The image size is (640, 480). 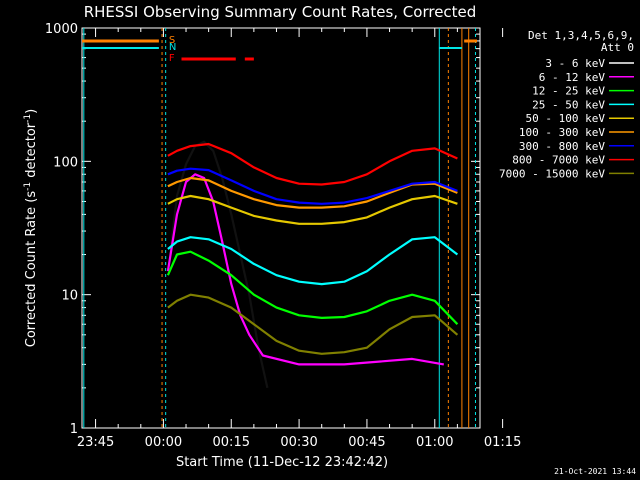 What do you see at coordinates (28, 186) in the screenshot?
I see `y-label-sup1: -1` at bounding box center [28, 186].